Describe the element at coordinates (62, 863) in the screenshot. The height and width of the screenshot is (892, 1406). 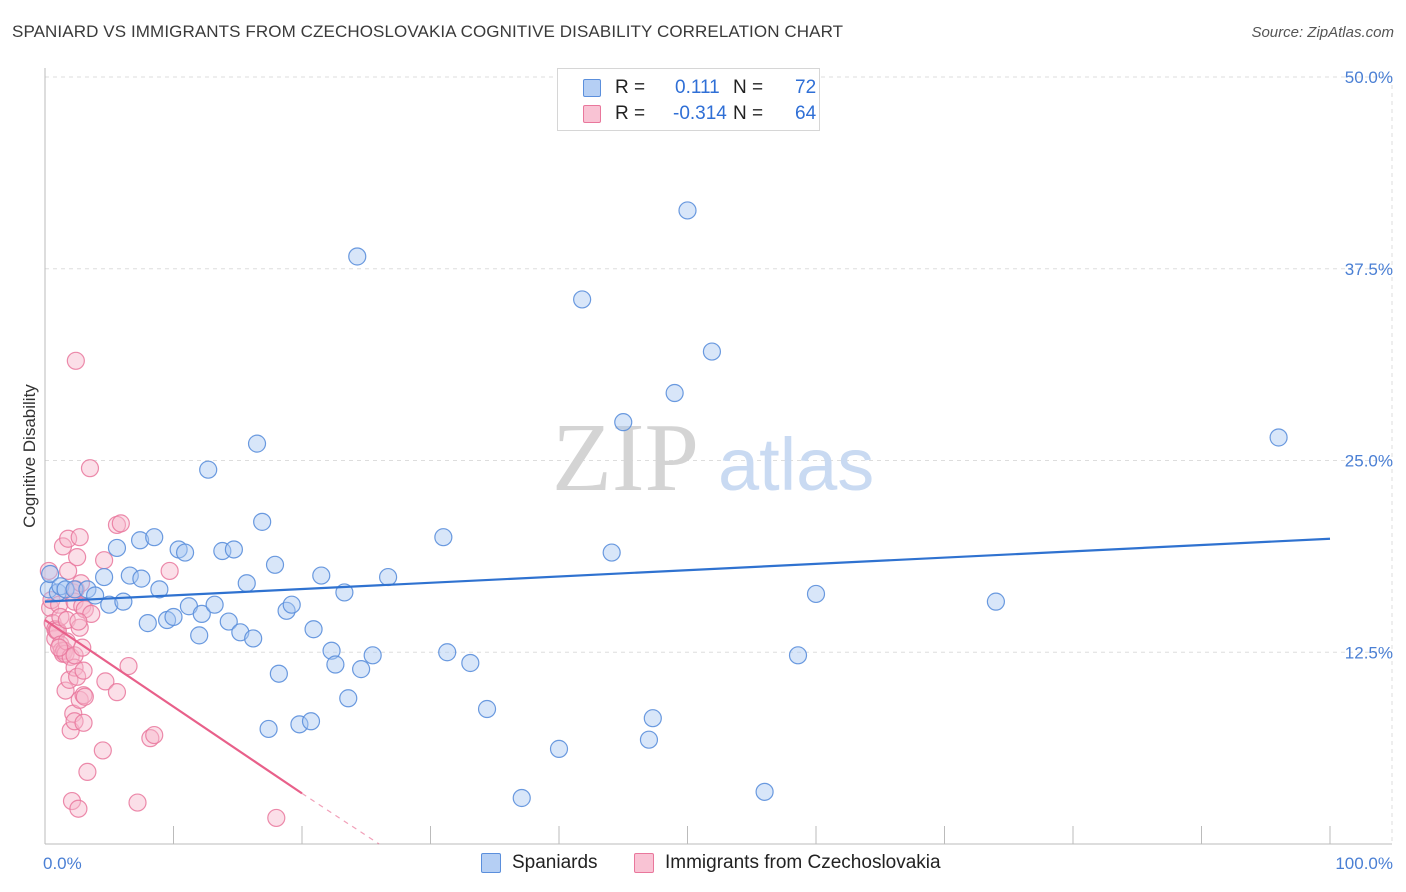
I see `x-tick-label: 0.0%` at that location.